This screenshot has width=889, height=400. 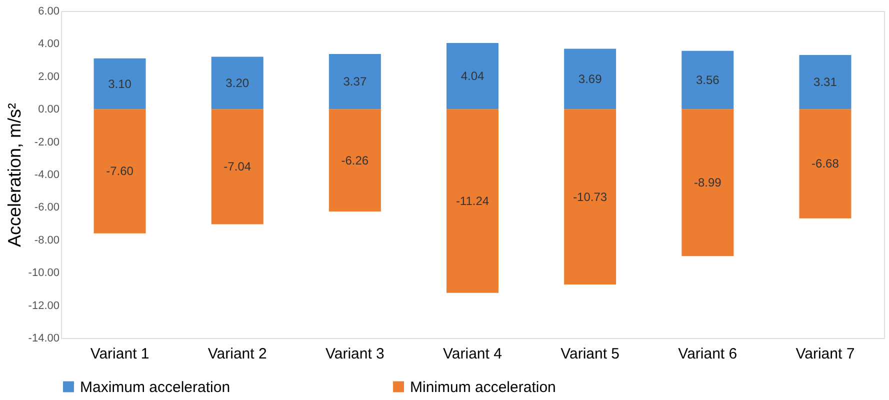 What do you see at coordinates (483, 387) in the screenshot?
I see `legend-label: Minimum acceleration` at bounding box center [483, 387].